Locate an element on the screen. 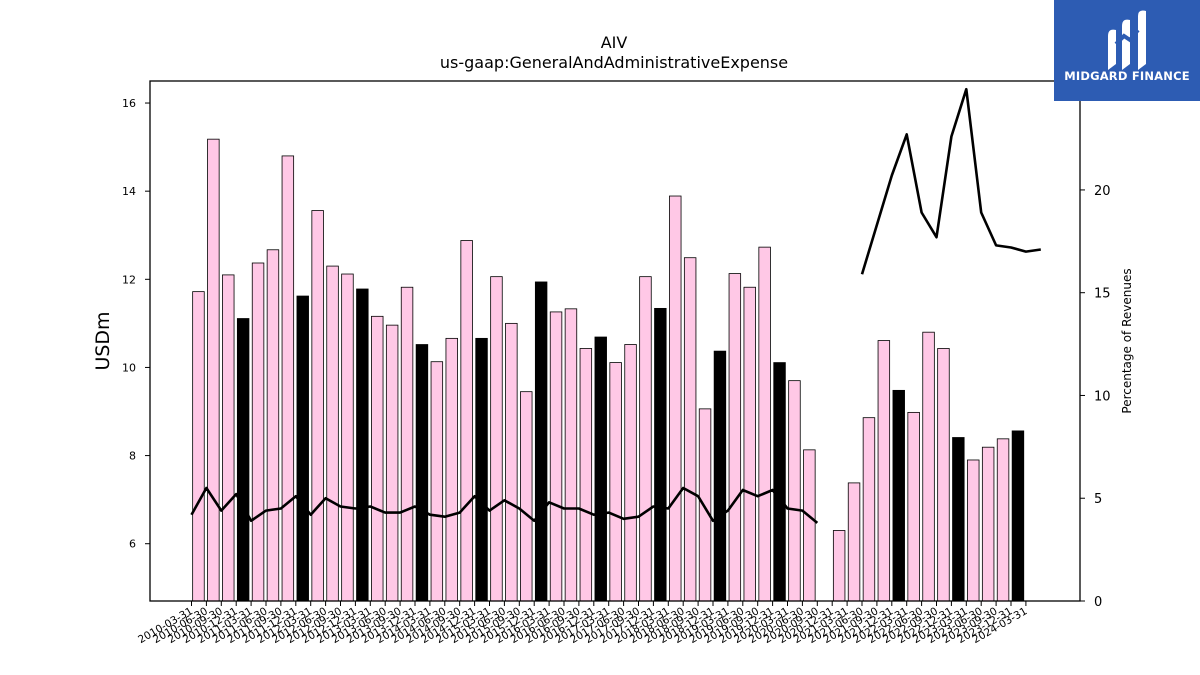 The width and height of the screenshot is (1200, 675). y2-tick-label: 10 is located at coordinates (1102, 396).